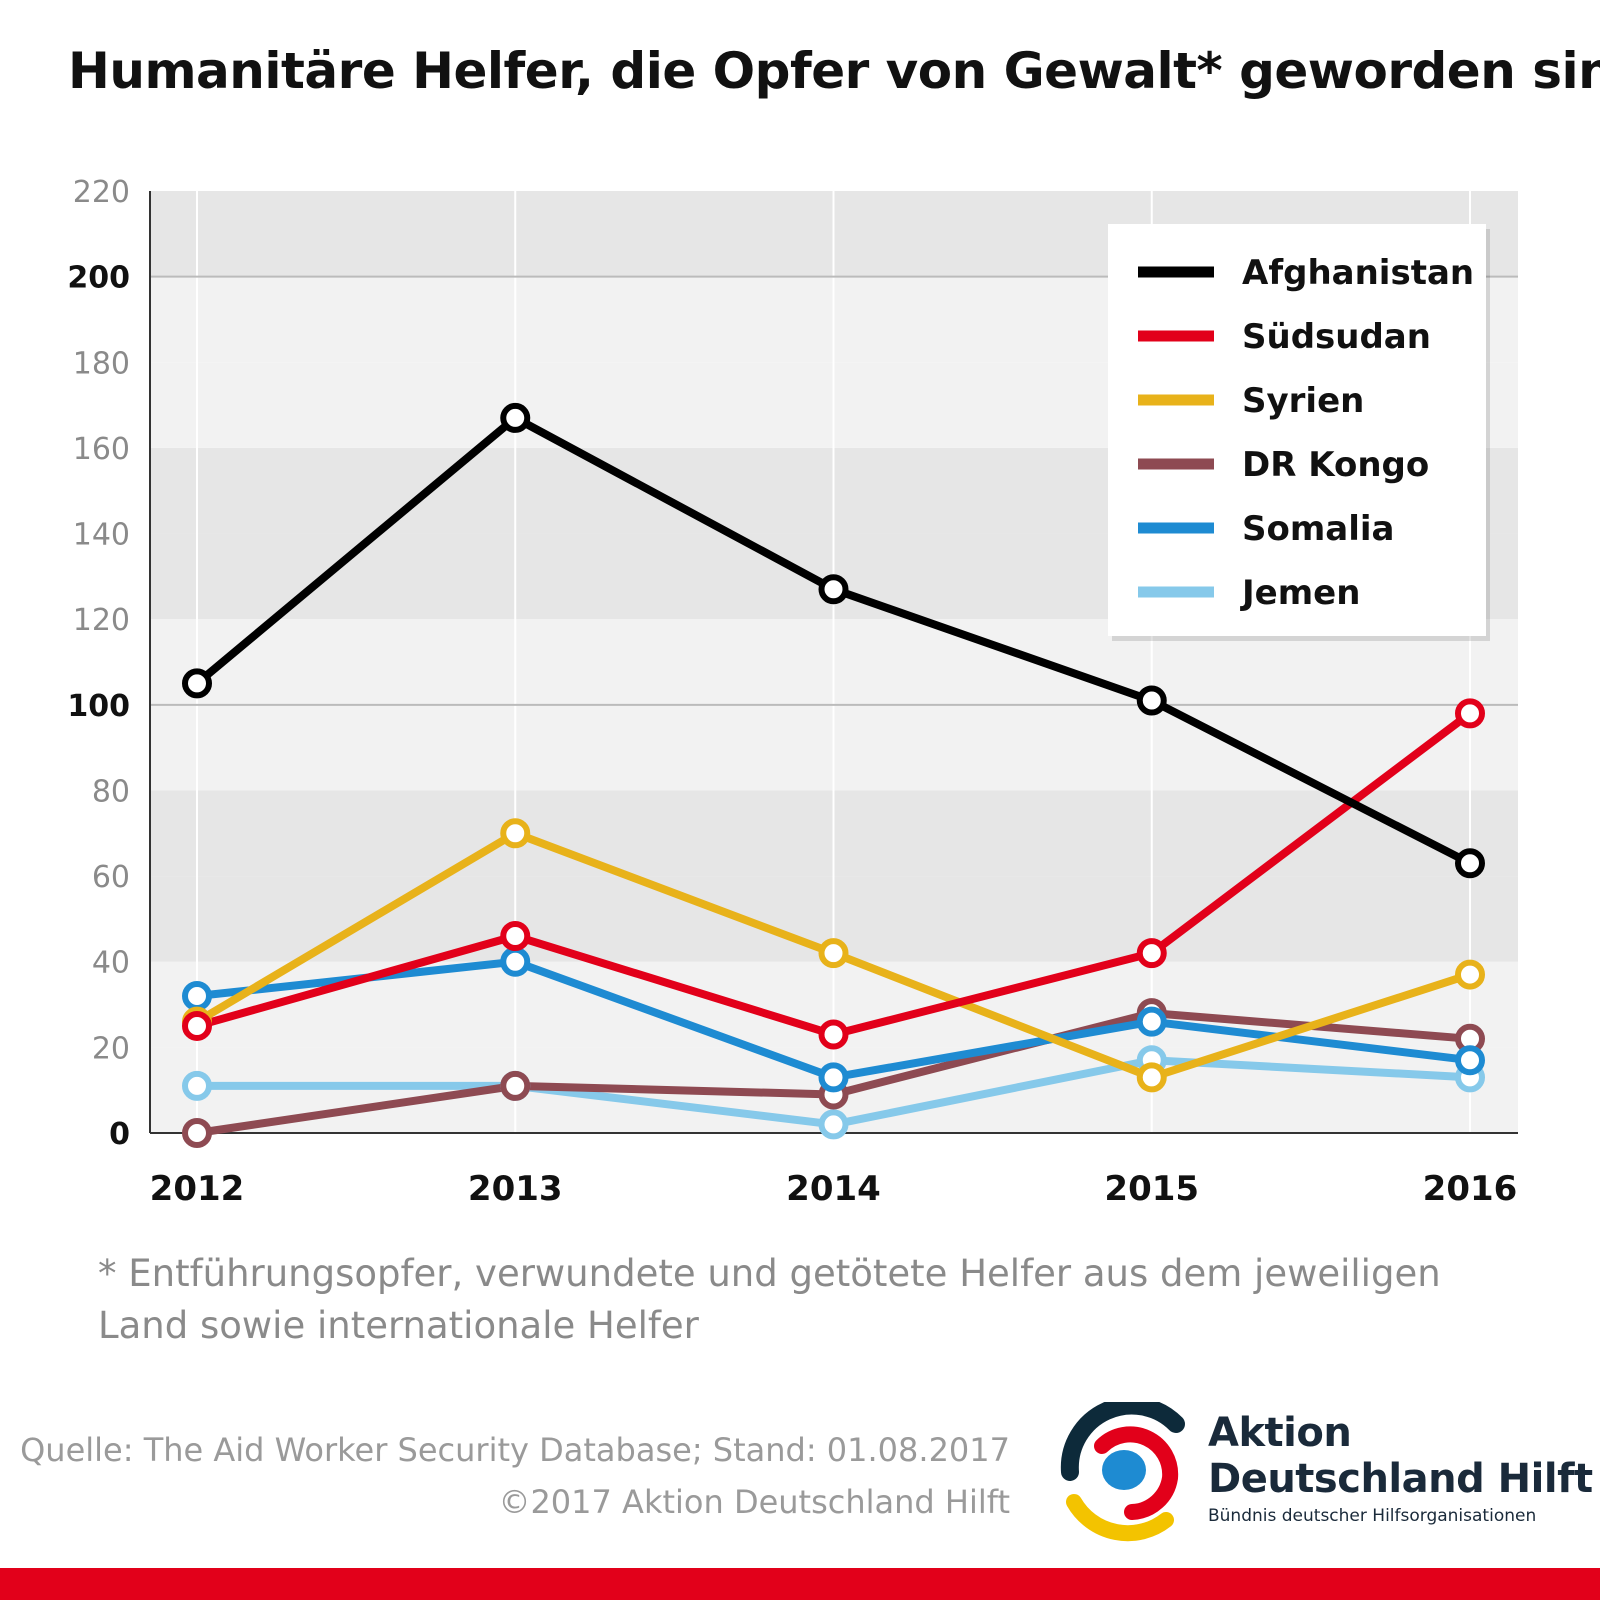 The image size is (1600, 1600). What do you see at coordinates (1335, 465) in the screenshot?
I see `legend-label: DR Kongo` at bounding box center [1335, 465].